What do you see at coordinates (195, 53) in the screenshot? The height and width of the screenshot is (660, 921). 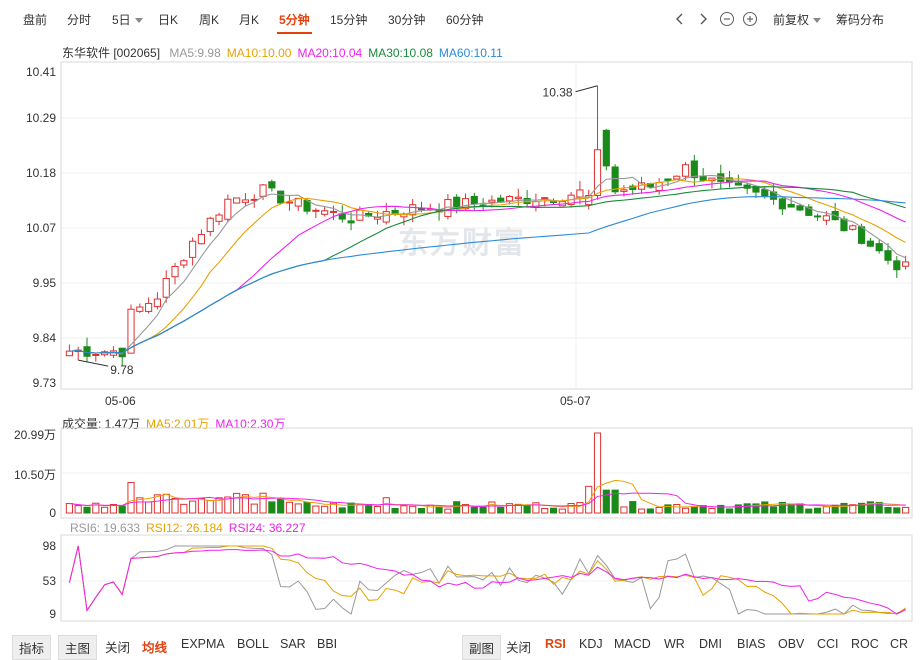 I see `ma-legend-item-0: MA5:9.98` at bounding box center [195, 53].